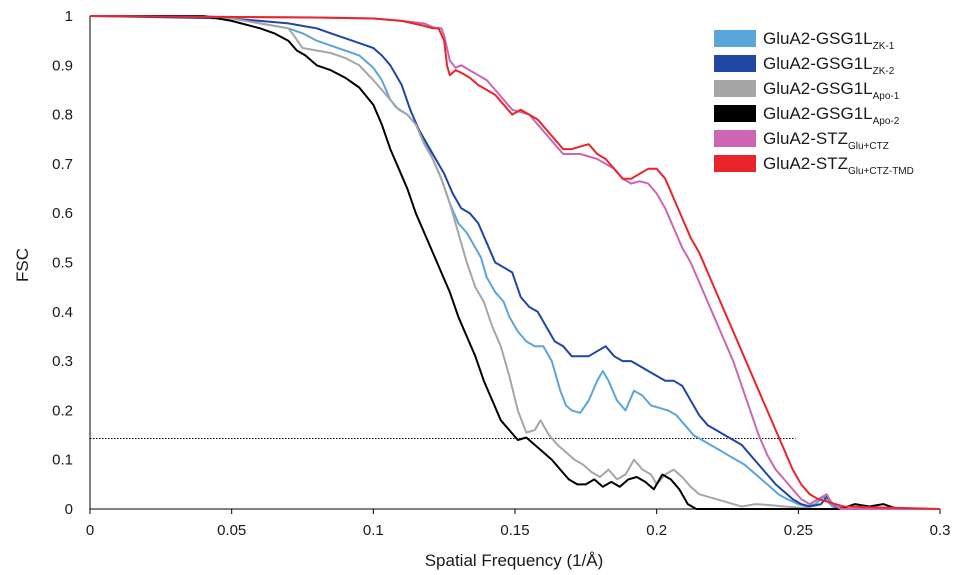 The width and height of the screenshot is (958, 575). Describe the element at coordinates (881, 171) in the screenshot. I see `legend-entry-subscript: Glu+CTZ-TMD` at that location.